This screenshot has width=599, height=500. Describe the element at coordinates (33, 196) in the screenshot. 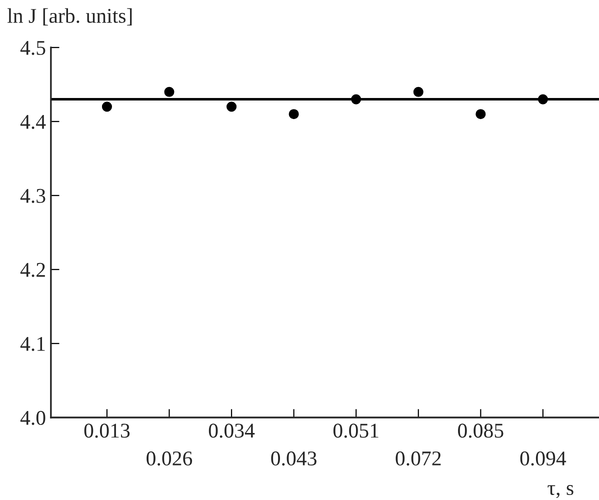

I see `y-tick-label: 4.3` at that location.